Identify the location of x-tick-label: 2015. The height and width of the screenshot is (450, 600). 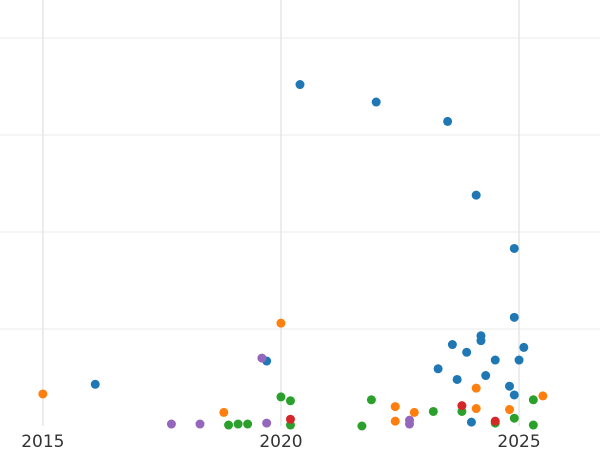
(42, 441).